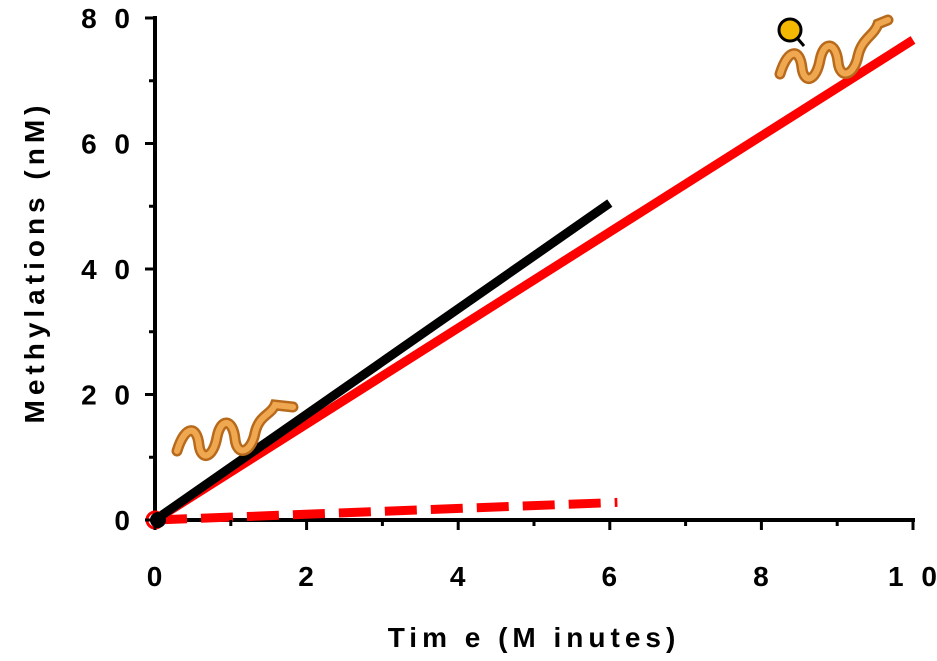  Describe the element at coordinates (386, 511) in the screenshot. I see `series-line` at that location.